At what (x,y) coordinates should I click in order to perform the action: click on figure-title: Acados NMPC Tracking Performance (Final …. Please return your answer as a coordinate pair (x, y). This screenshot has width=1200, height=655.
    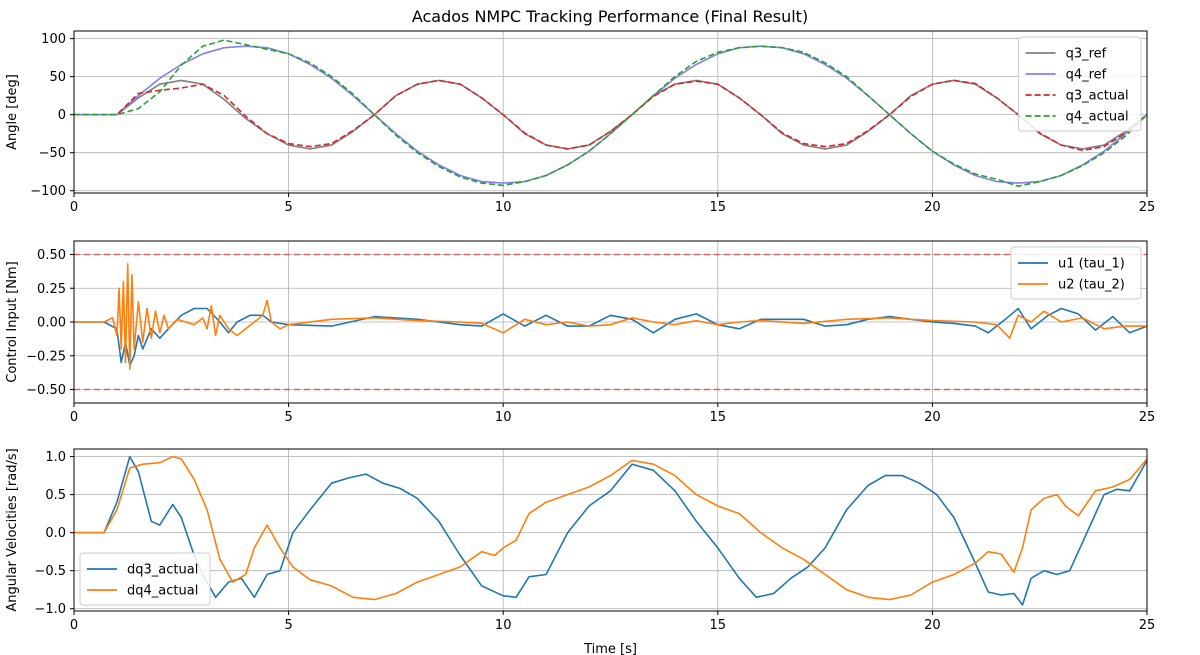
    Looking at the image, I should click on (610, 16).